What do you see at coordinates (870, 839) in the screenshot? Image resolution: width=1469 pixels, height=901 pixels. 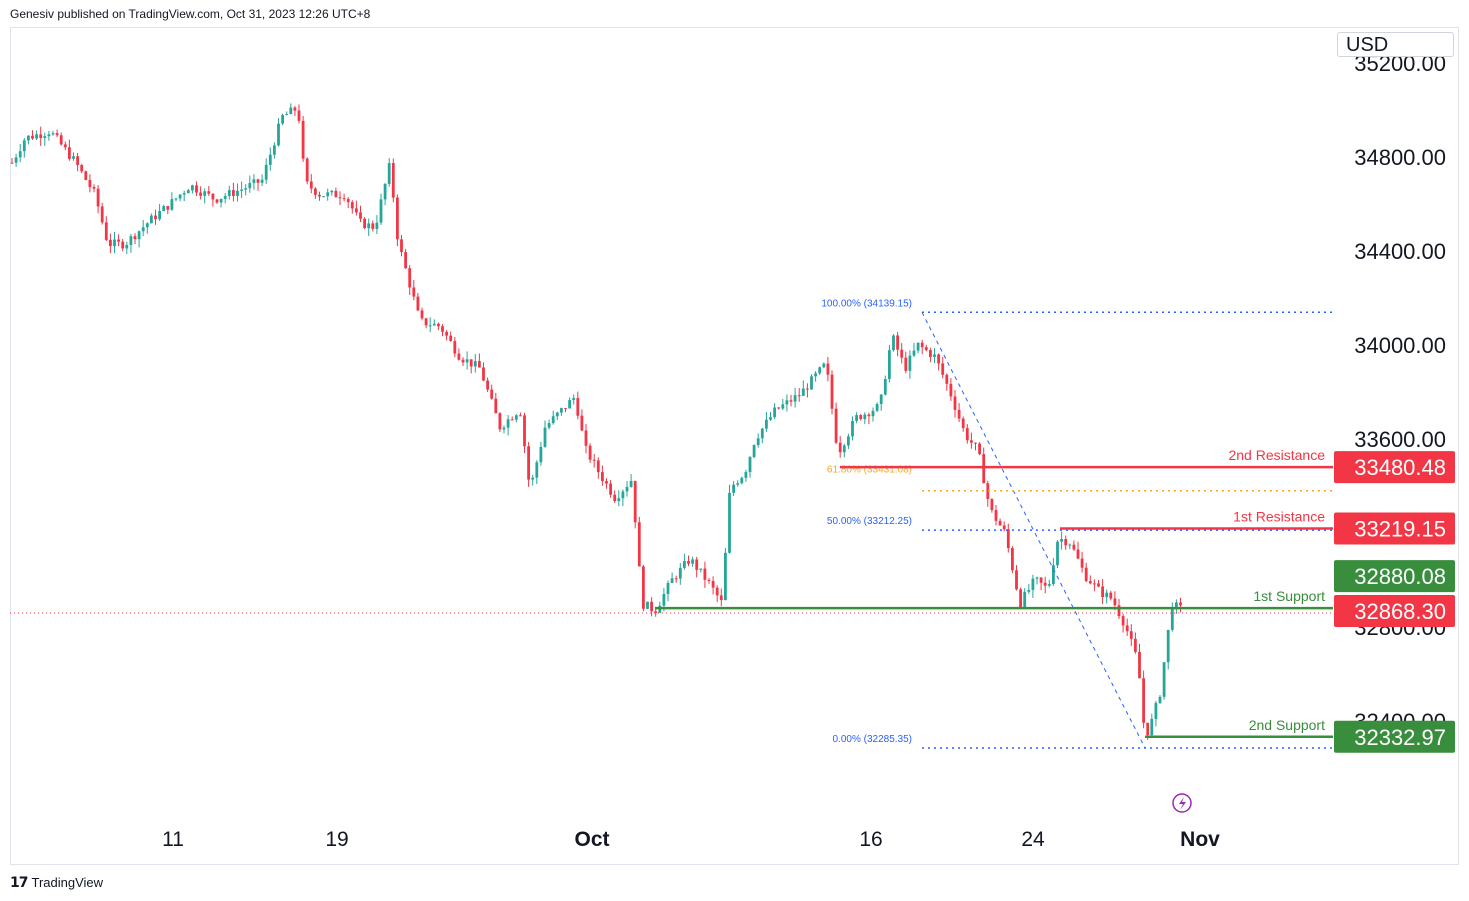 I see `time-tick-label: 16` at bounding box center [870, 839].